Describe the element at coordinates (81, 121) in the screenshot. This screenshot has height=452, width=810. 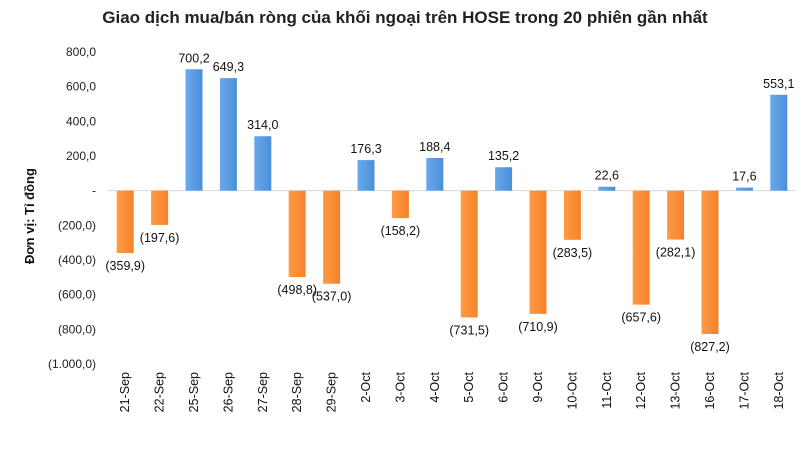
I see `y-tick-label: 400,0` at that location.